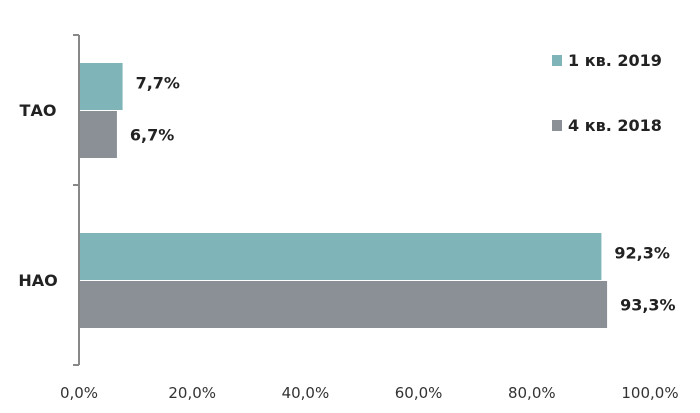 The height and width of the screenshot is (413, 700). Describe the element at coordinates (38, 110) in the screenshot. I see `category-label: ТАО` at that location.